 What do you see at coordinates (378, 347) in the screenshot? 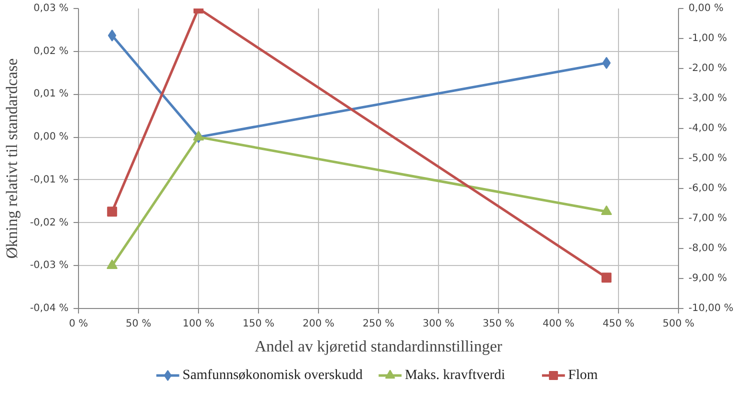
I see `x-axis-title: Andel av kjøretid standardinnstillinger` at bounding box center [378, 347].